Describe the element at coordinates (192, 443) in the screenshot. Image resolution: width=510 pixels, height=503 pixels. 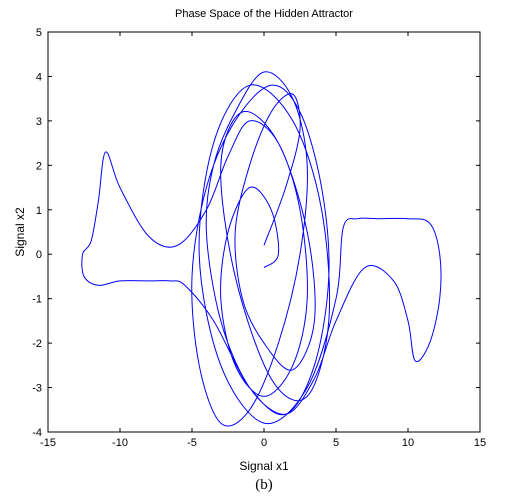
I see `x-tick-label: -5` at that location.